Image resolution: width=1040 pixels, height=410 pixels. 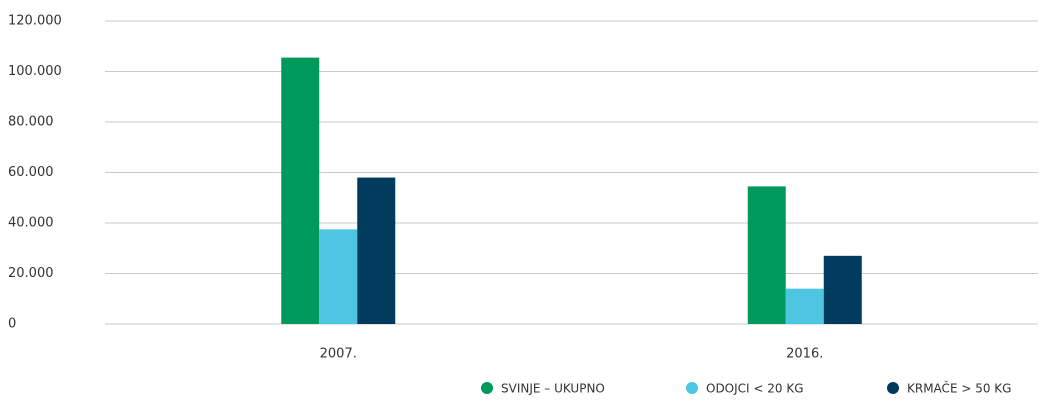 What do you see at coordinates (35, 21) in the screenshot?
I see `y-tick-label: 120.000` at bounding box center [35, 21].